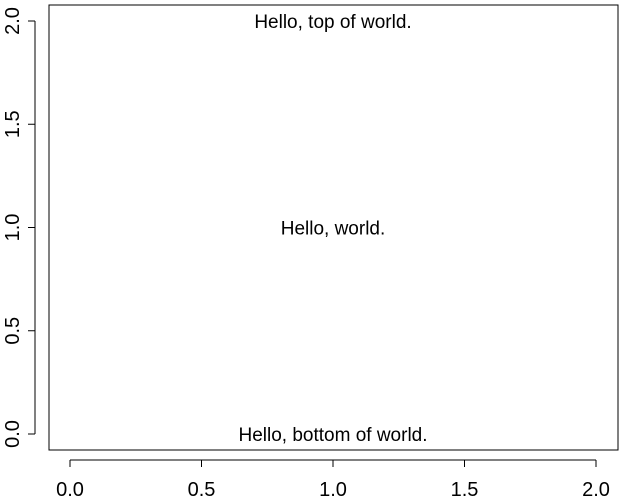  I want to click on x-tick-label: 1.0, so click(333, 490).